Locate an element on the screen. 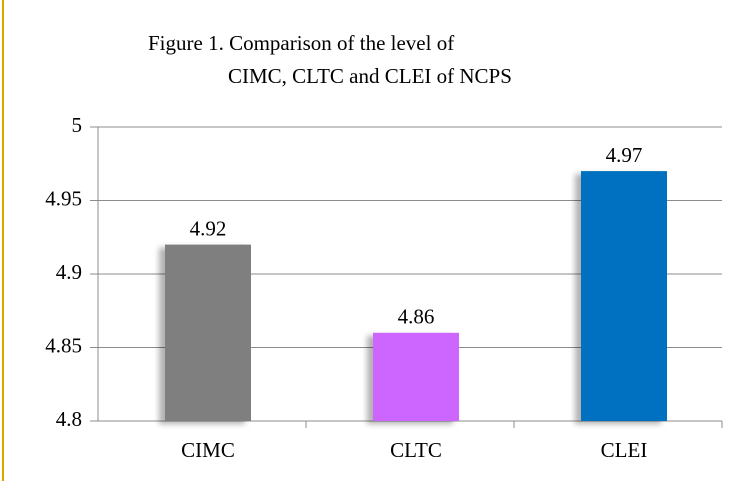 The image size is (740, 481). chart-title: Figure 1. Comparison of the level of is located at coordinates (301, 43).